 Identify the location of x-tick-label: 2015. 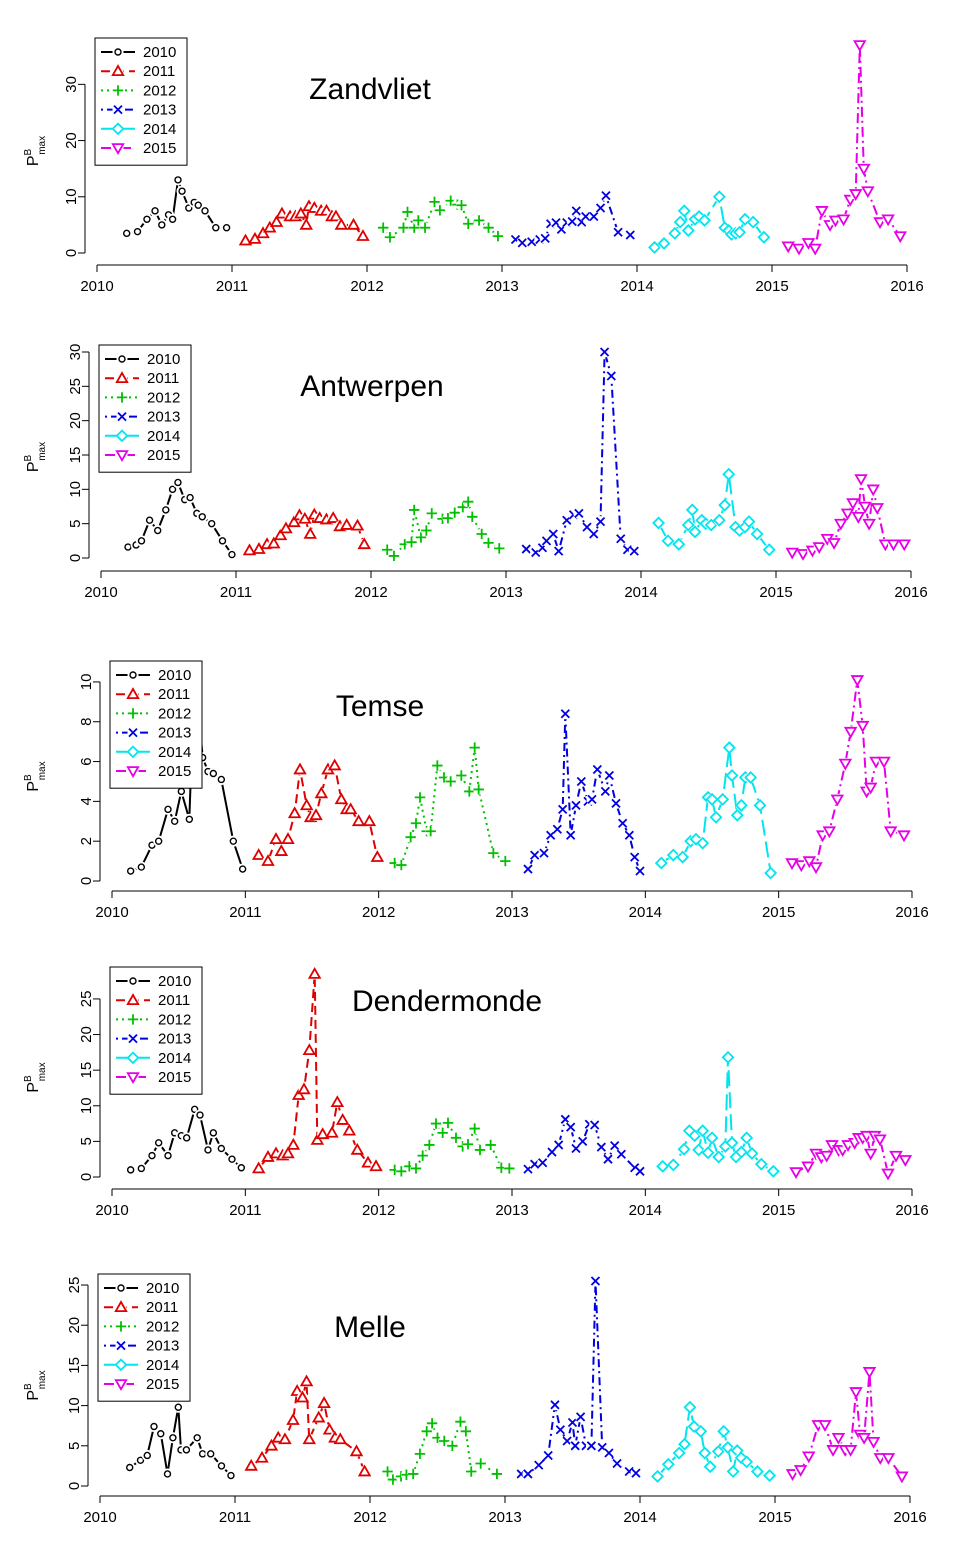
(774, 1517).